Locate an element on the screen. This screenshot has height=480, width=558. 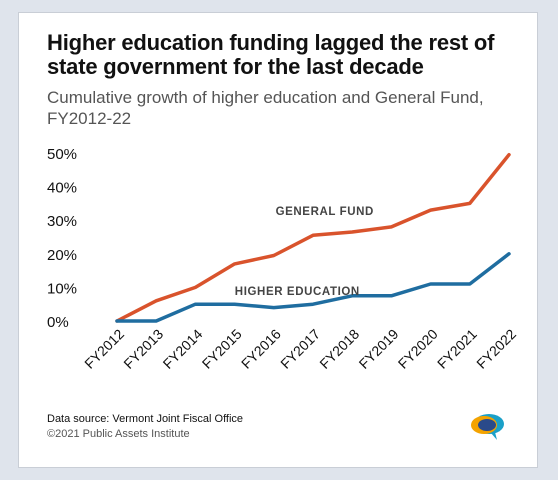
x-tick-label: FY2017 is located at coordinates (300, 349).